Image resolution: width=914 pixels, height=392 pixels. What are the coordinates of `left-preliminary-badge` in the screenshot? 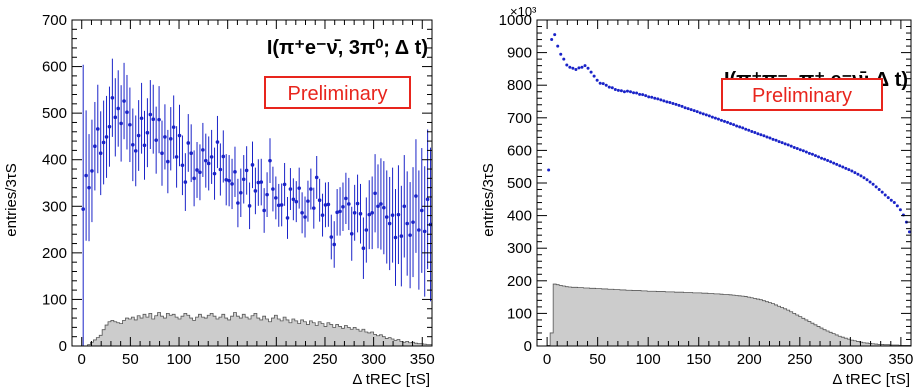 It's located at (337, 92).